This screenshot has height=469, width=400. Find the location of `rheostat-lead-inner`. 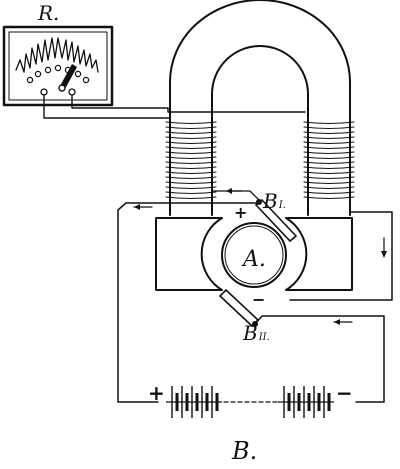

rheostat-lead-inner is located at coordinates (188, 103).